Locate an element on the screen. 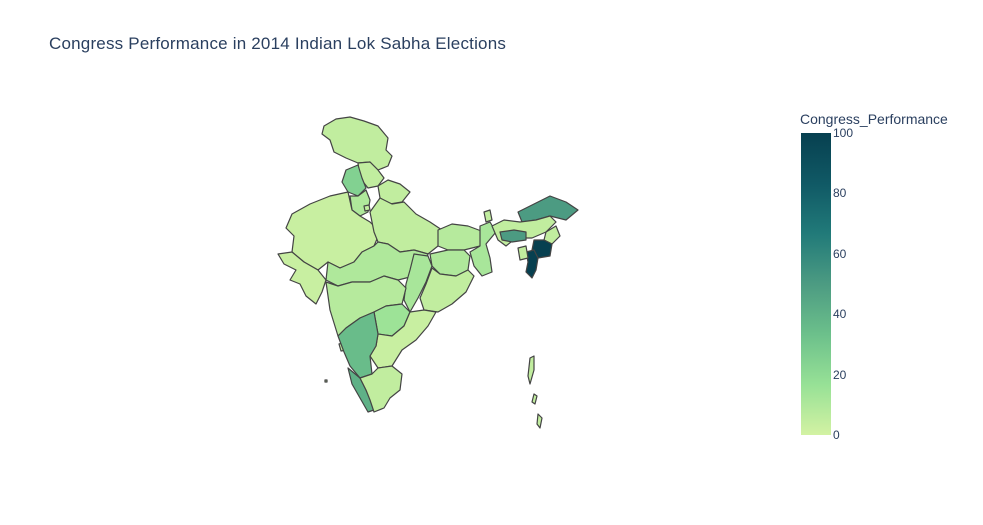 The image size is (983, 525). state-odisha is located at coordinates (447, 290).